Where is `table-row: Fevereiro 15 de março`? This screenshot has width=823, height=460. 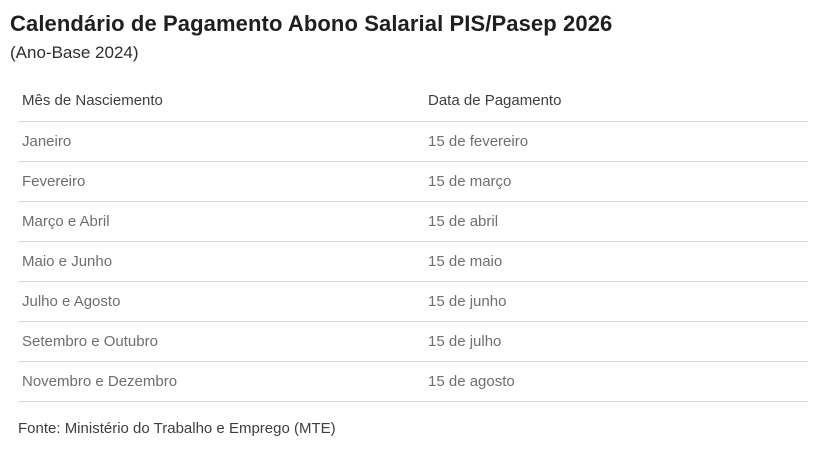
table-row: Fevereiro 15 de março is located at coordinates (413, 181).